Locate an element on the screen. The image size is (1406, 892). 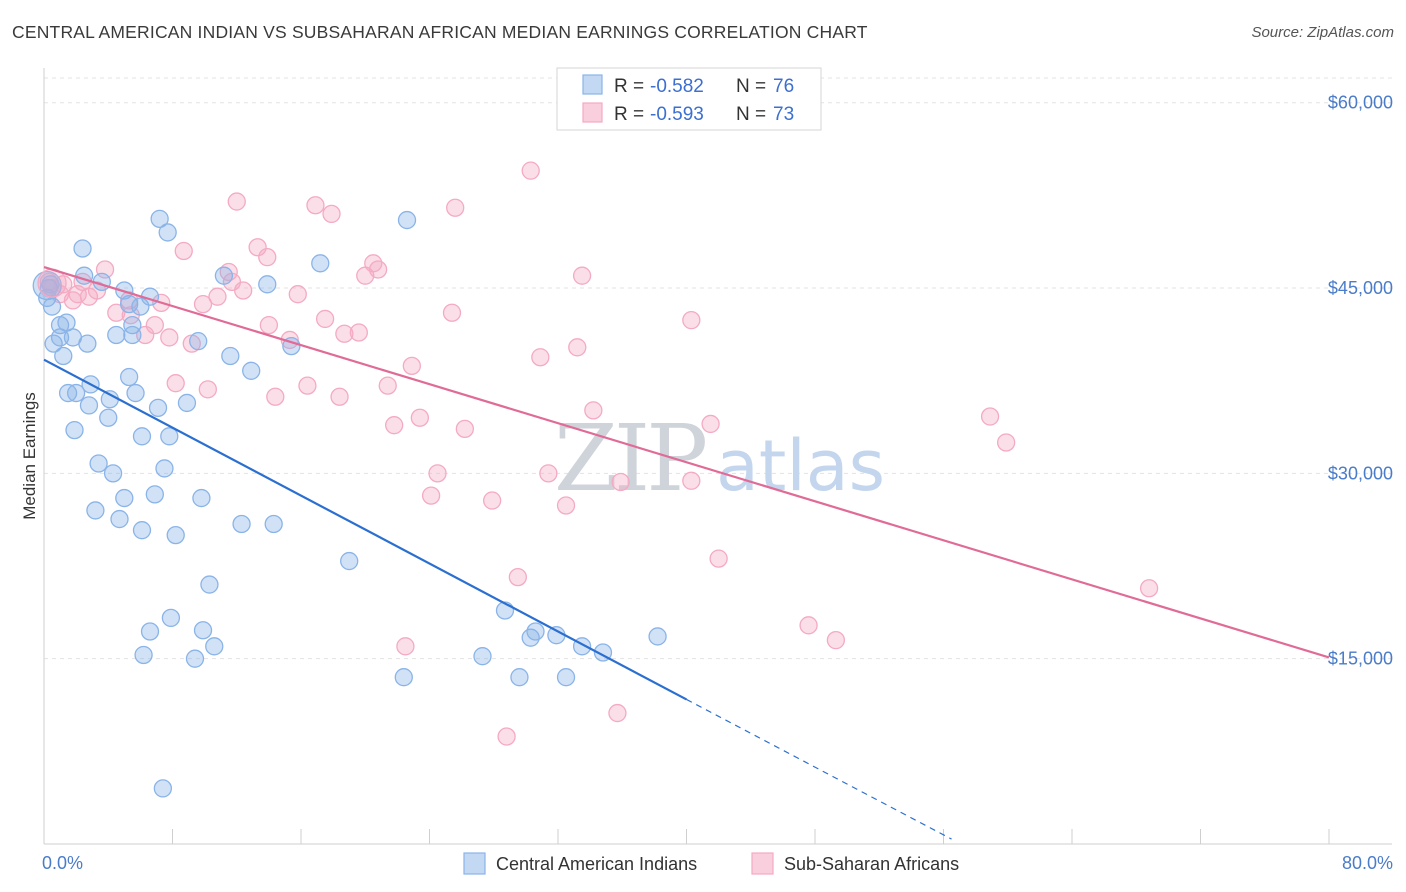
legend-n-value-1: 73 is located at coordinates (783, 114).